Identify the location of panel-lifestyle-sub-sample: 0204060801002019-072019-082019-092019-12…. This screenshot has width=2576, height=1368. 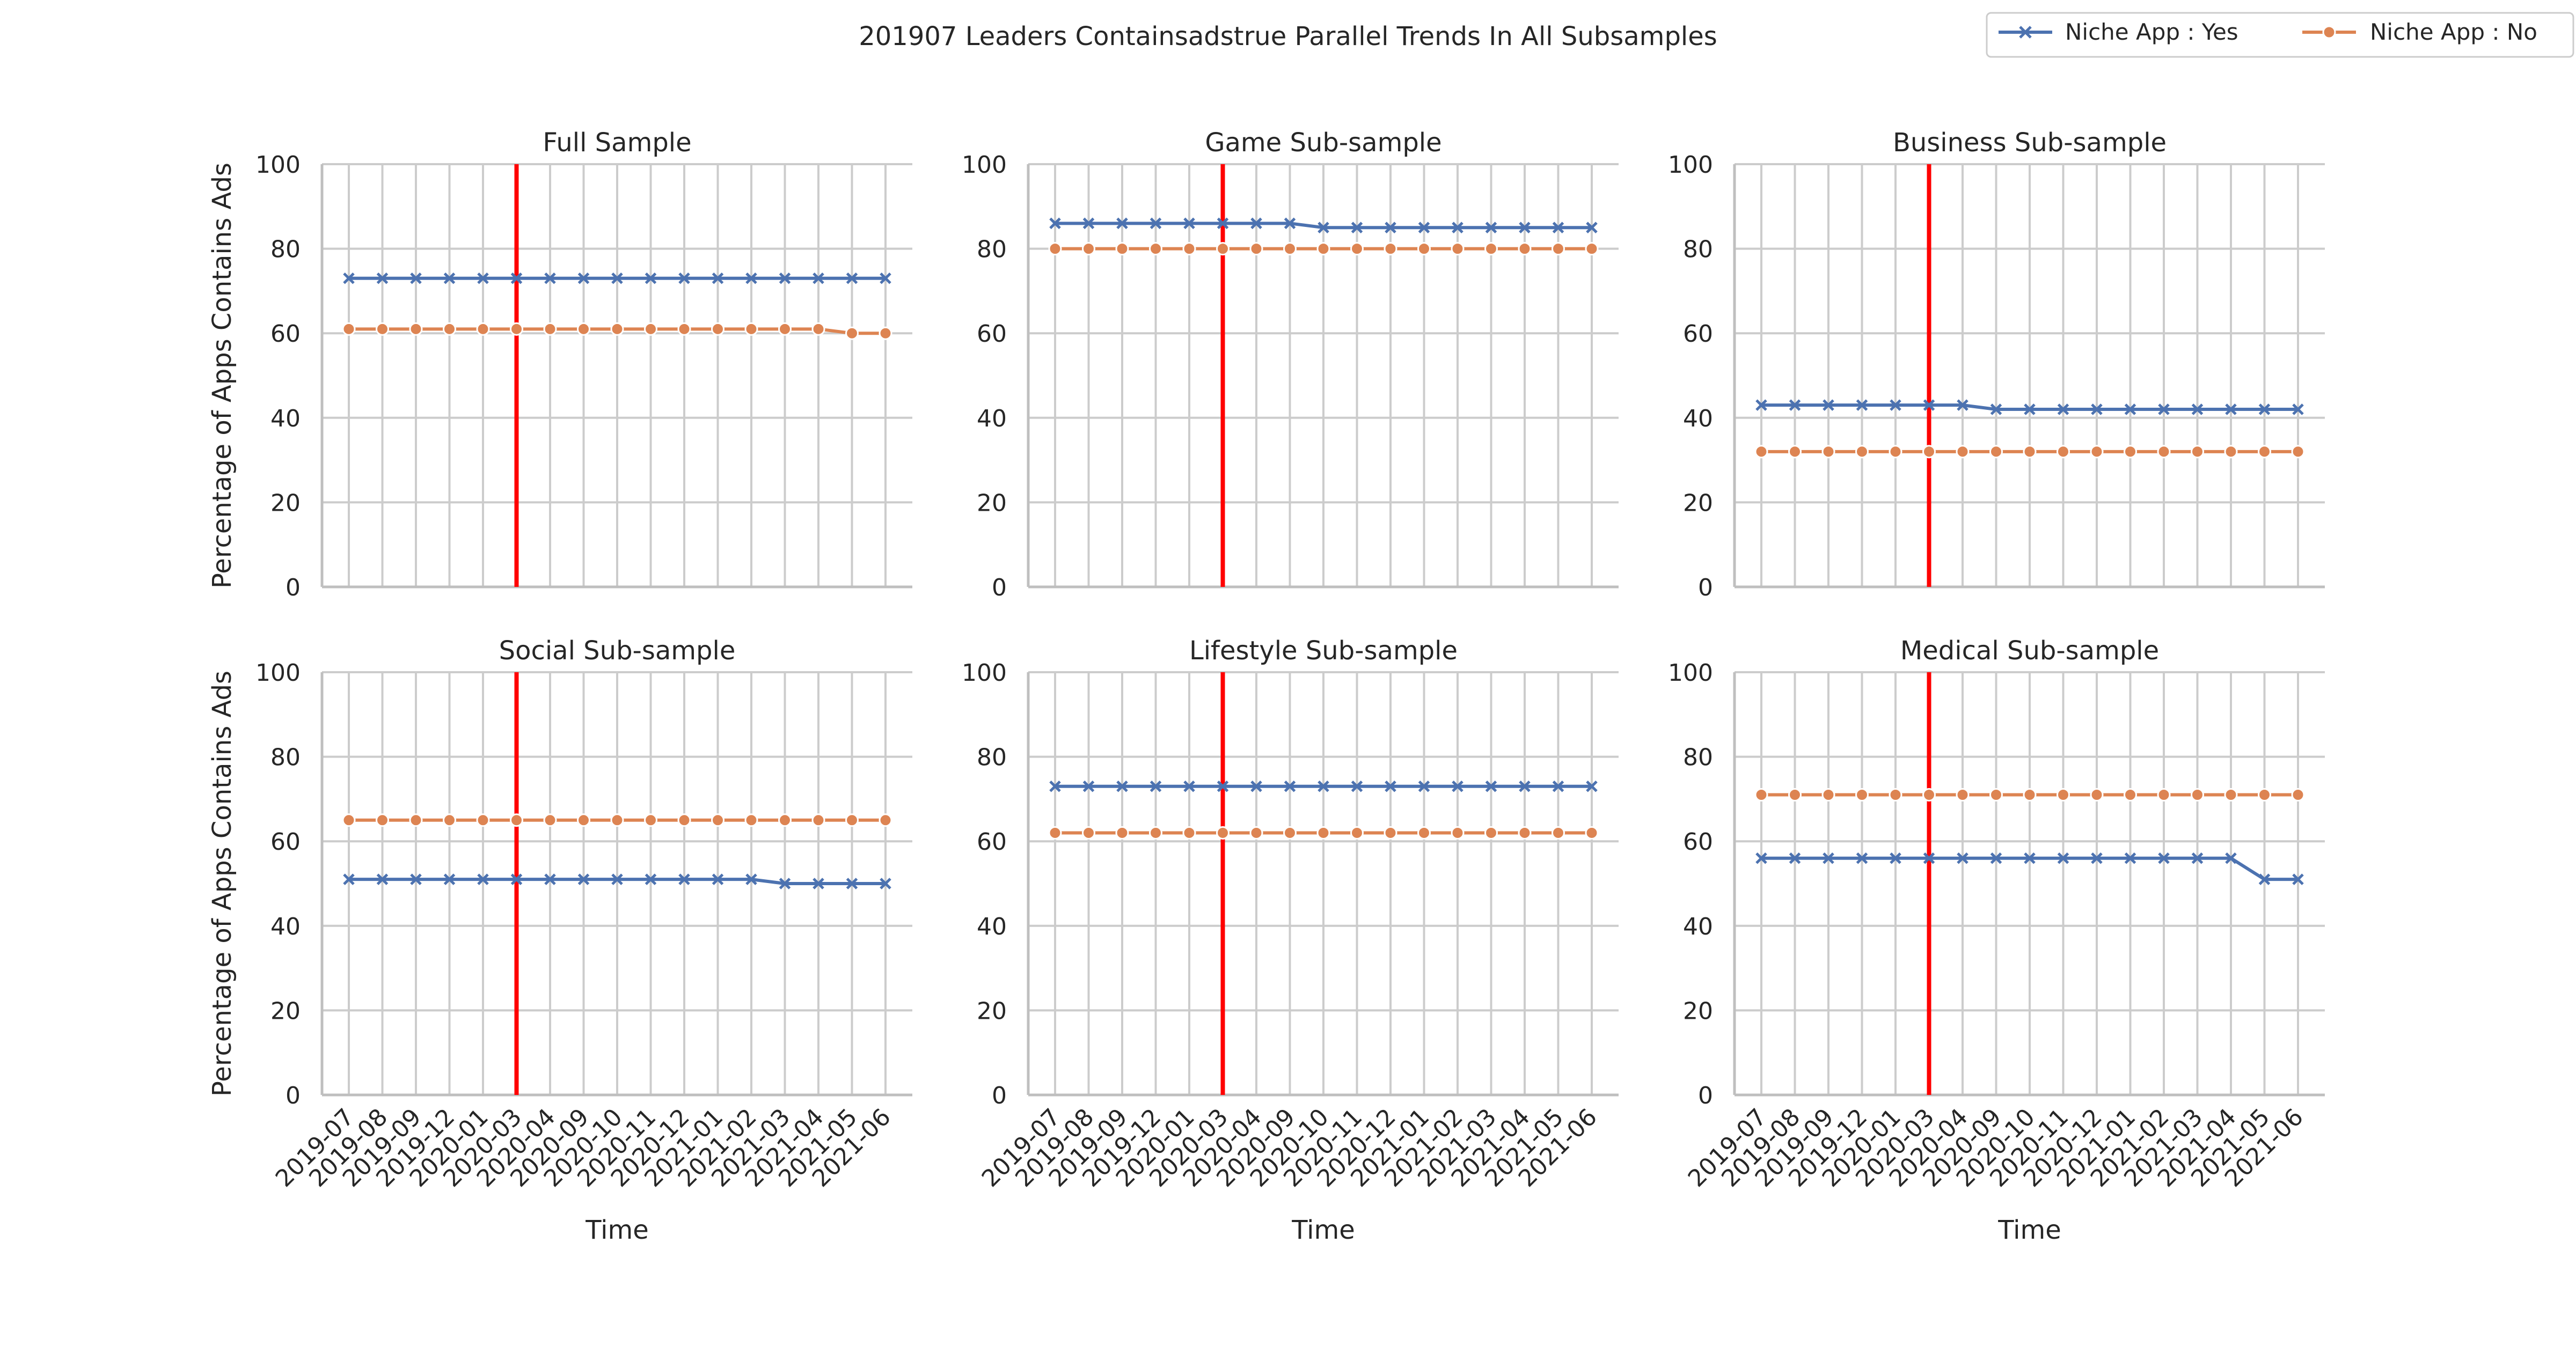
(1290, 940).